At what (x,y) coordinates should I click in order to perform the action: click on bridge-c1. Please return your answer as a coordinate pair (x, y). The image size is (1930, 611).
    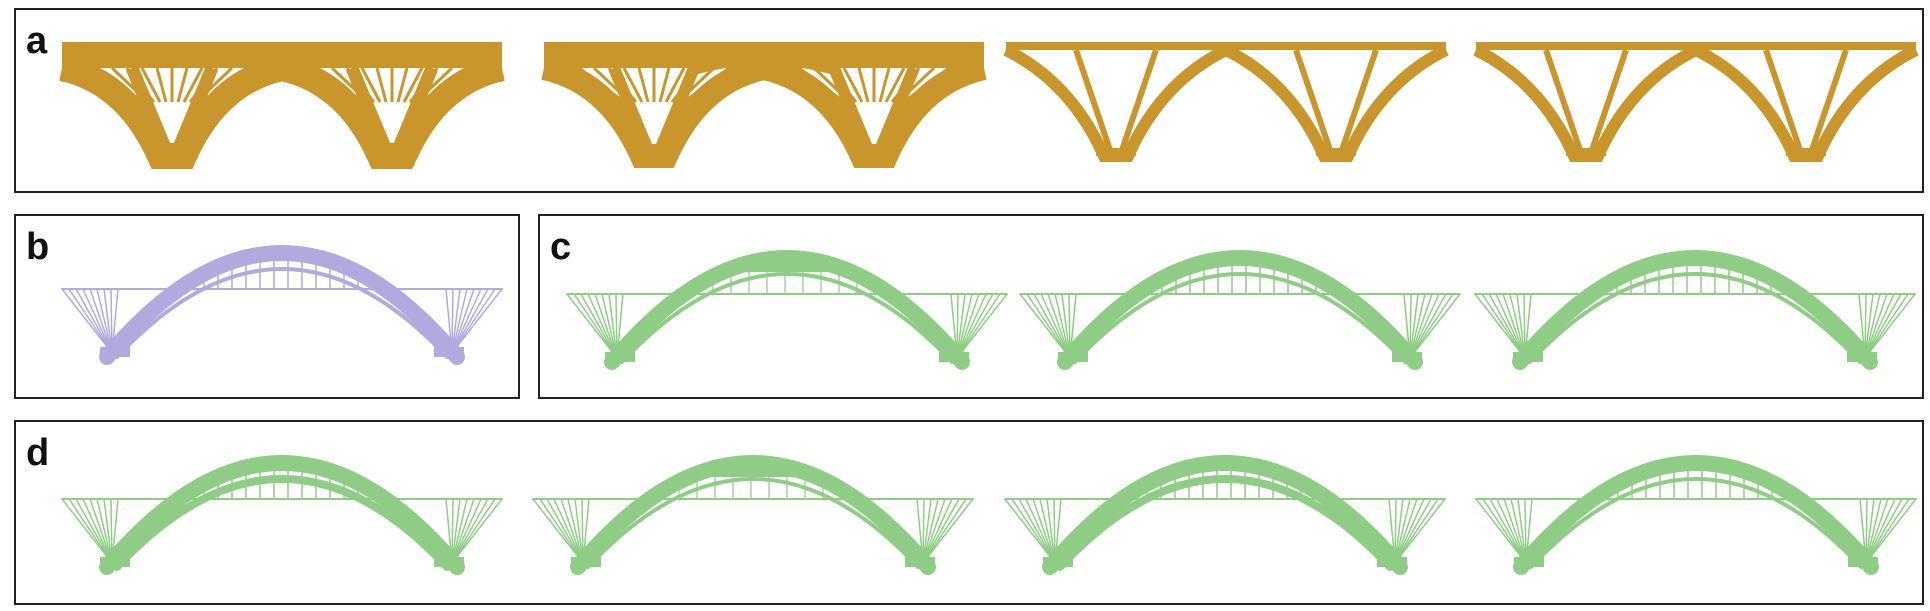
    Looking at the image, I should click on (787, 309).